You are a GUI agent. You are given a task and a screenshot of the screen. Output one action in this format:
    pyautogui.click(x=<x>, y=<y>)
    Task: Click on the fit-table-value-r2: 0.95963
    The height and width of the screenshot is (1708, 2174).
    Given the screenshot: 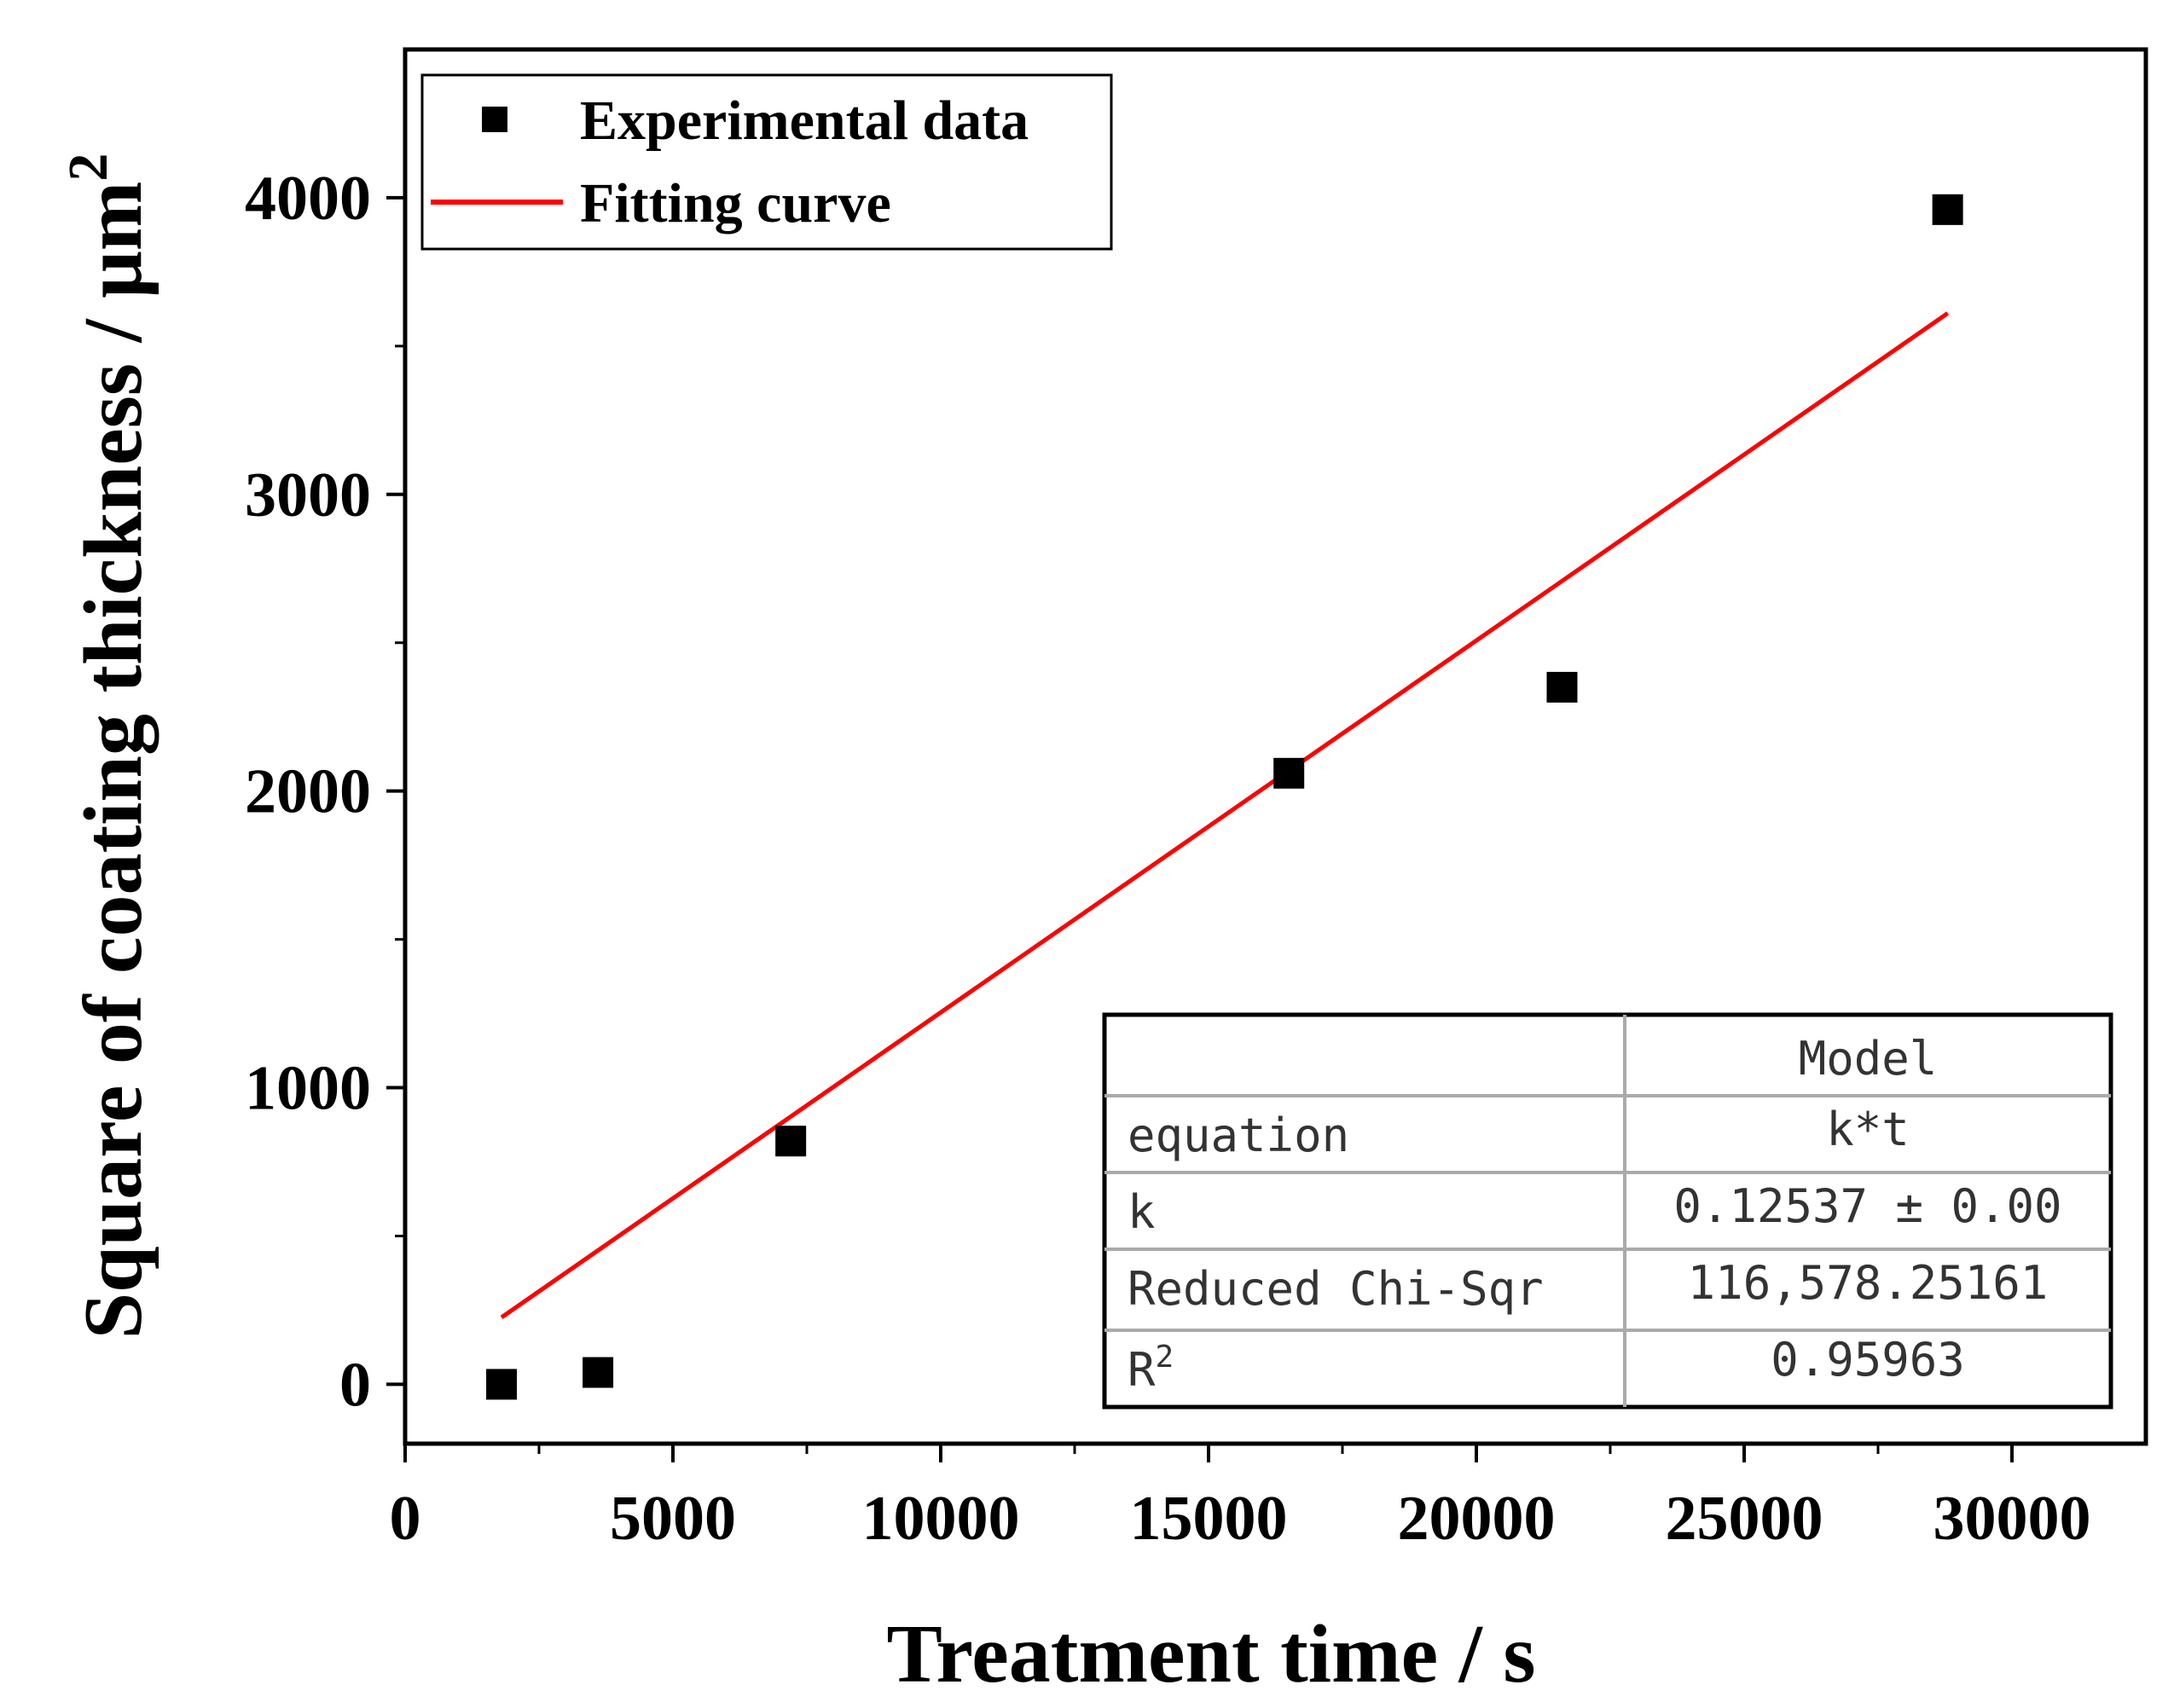 What is the action you would take?
    pyautogui.click(x=1868, y=1360)
    